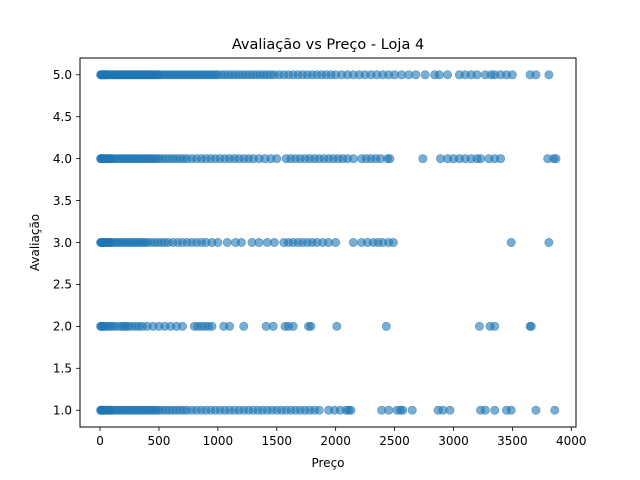  What do you see at coordinates (62, 369) in the screenshot?
I see `y-tick-label: 1.5` at bounding box center [62, 369].